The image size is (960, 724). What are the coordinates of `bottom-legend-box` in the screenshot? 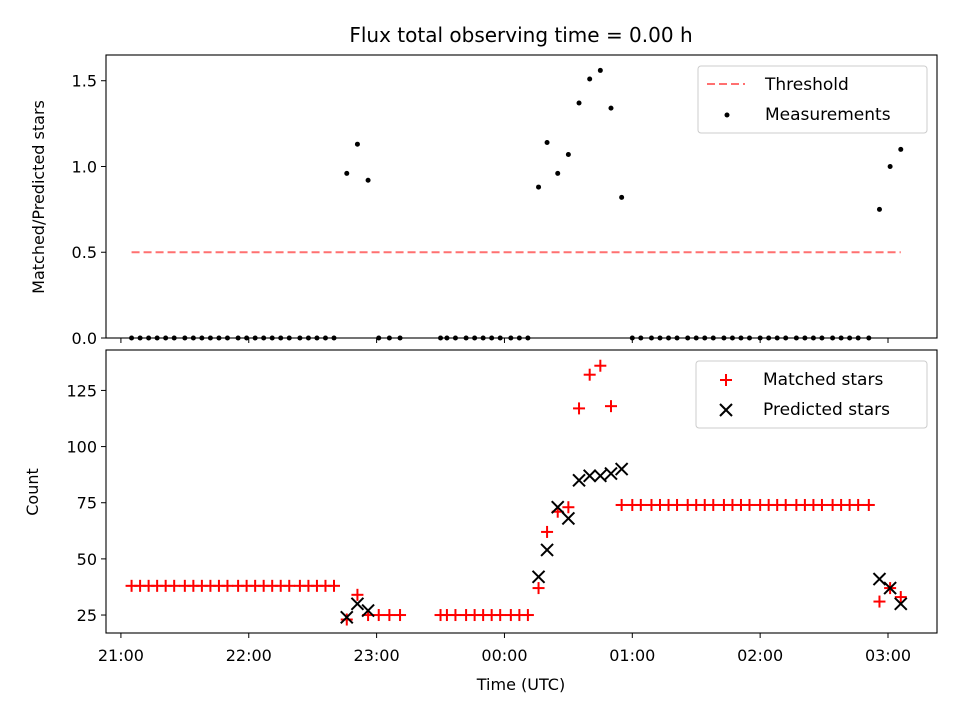 It's located at (811, 394).